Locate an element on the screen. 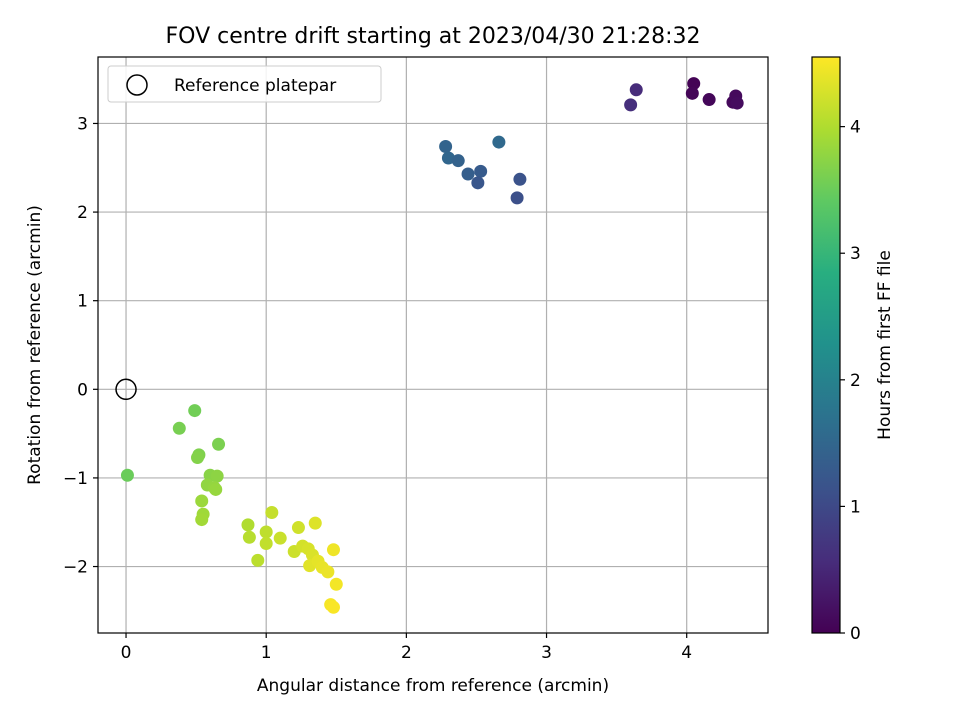 The width and height of the screenshot is (960, 720). y-tick-label: 0 is located at coordinates (82, 390).